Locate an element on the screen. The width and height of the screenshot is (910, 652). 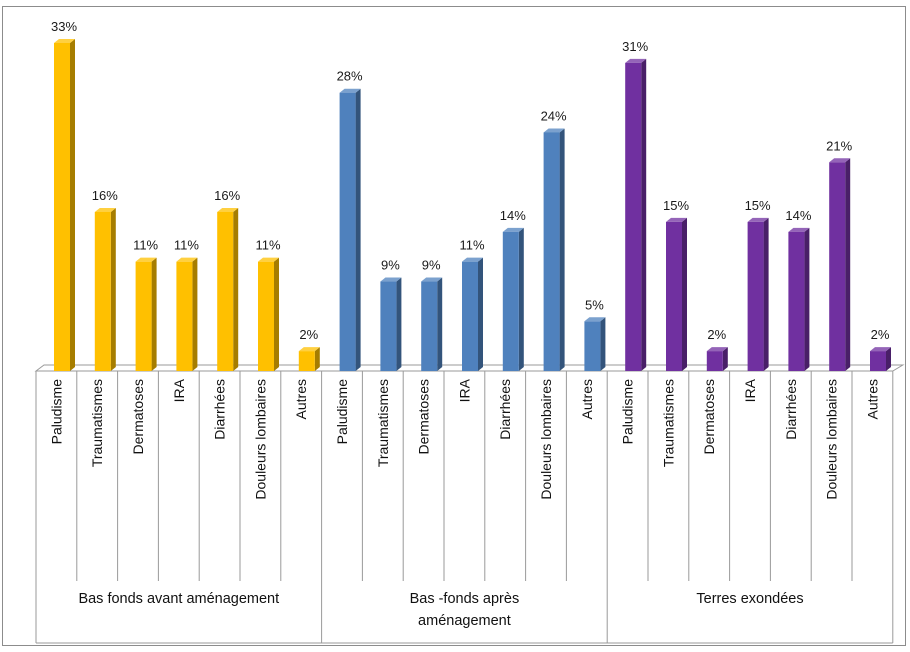
data-label: 5% is located at coordinates (594, 304).